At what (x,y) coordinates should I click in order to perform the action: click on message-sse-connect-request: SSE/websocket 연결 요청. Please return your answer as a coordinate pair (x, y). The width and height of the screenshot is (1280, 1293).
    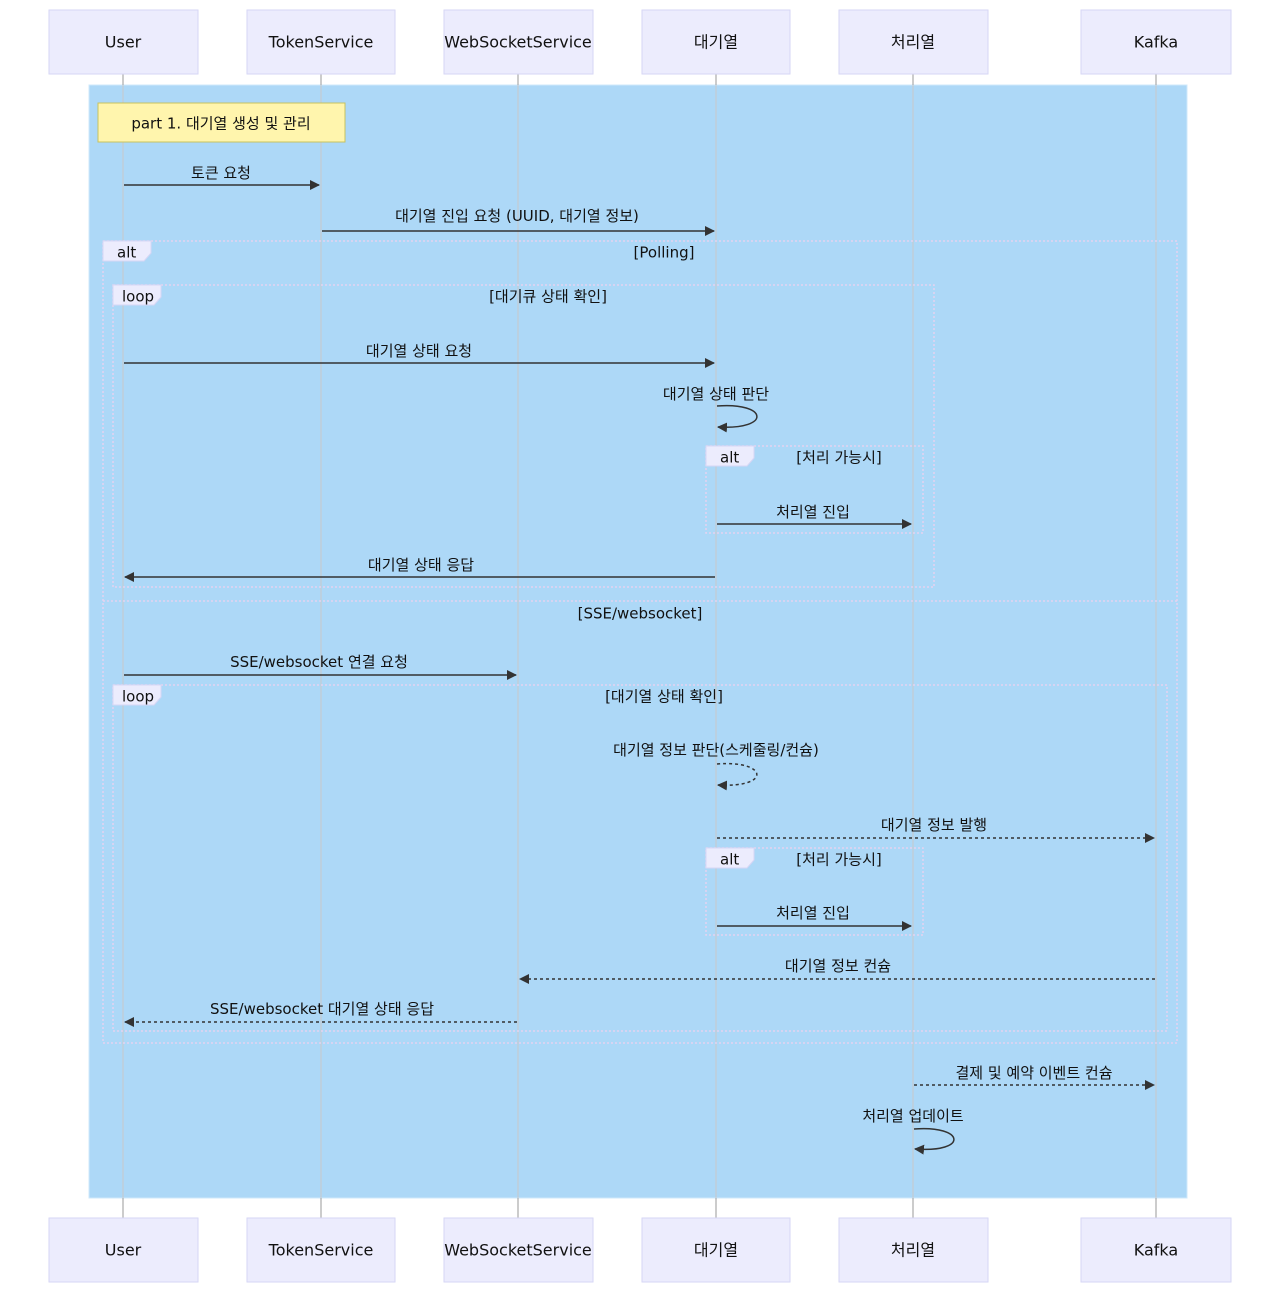
    Looking at the image, I should click on (320, 666).